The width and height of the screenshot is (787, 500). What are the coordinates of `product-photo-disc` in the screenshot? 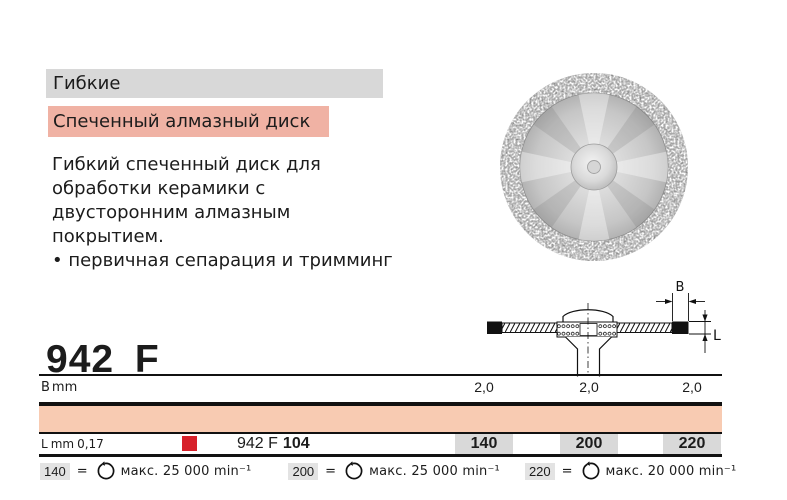 It's located at (594, 167).